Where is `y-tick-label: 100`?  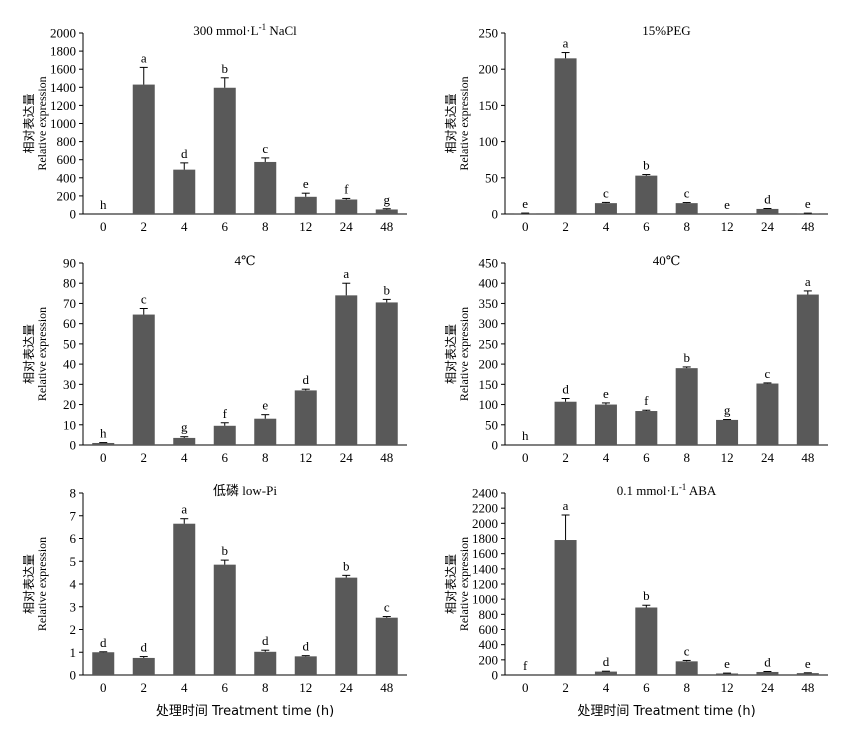 y-tick-label: 100 is located at coordinates (489, 404).